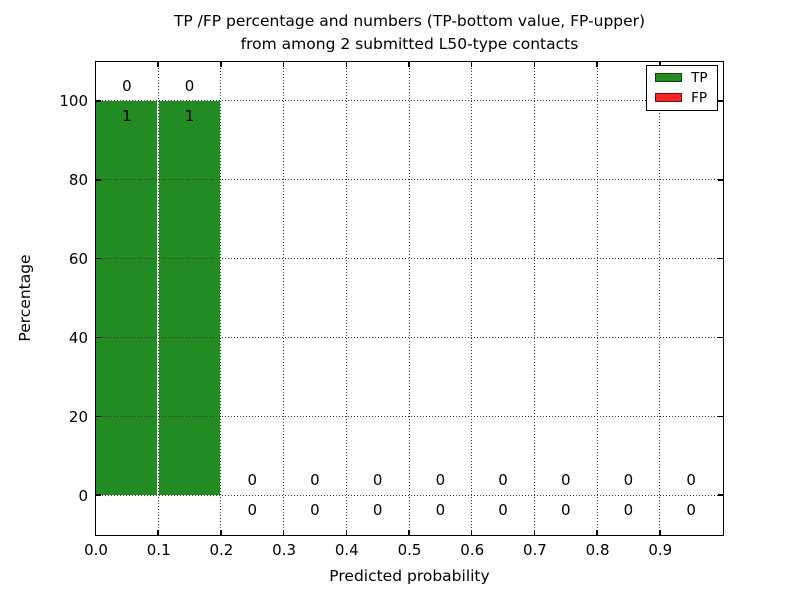 This screenshot has width=800, height=600. What do you see at coordinates (158, 550) in the screenshot?
I see `x-tick-label: 0.1` at bounding box center [158, 550].